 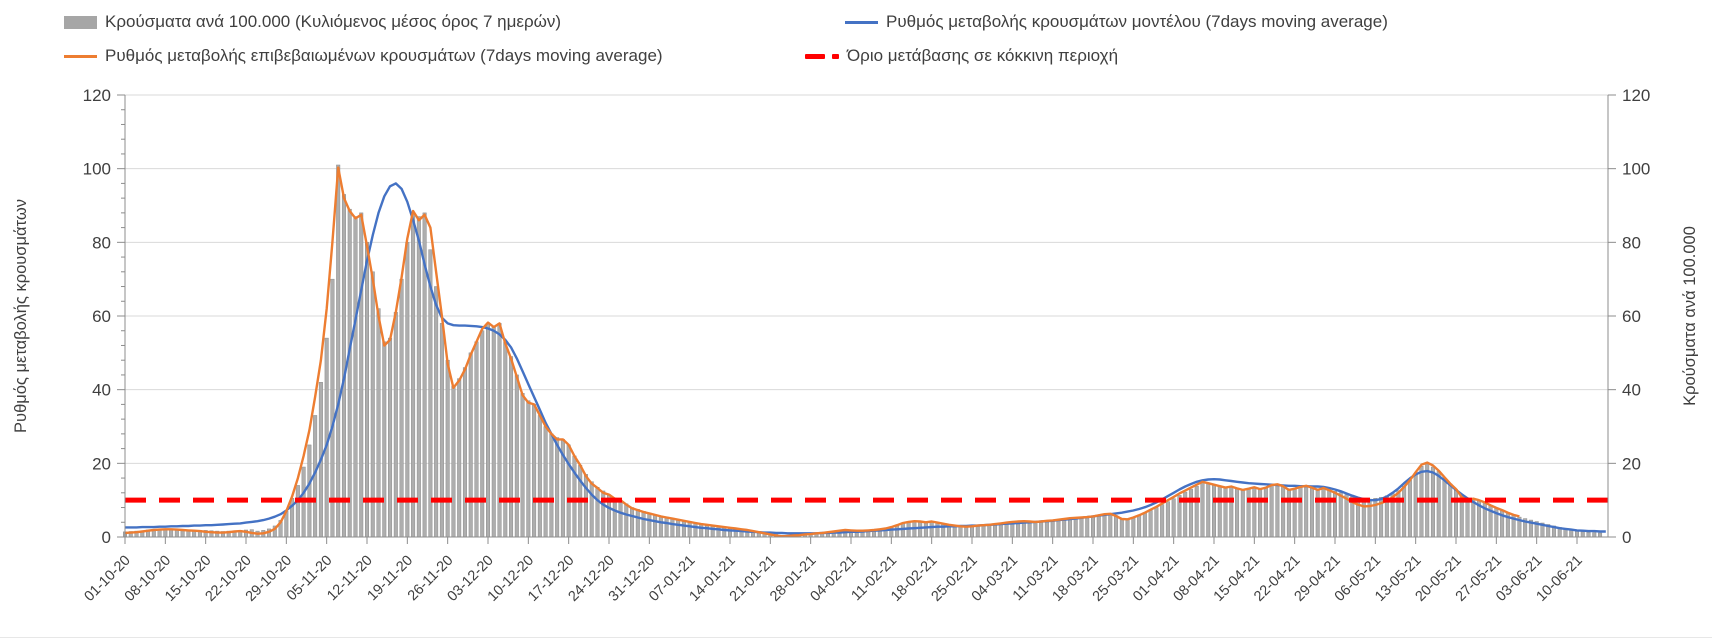 I want to click on right-axis-title: Κρούσματα ανά 100.000, so click(x=1690, y=316).